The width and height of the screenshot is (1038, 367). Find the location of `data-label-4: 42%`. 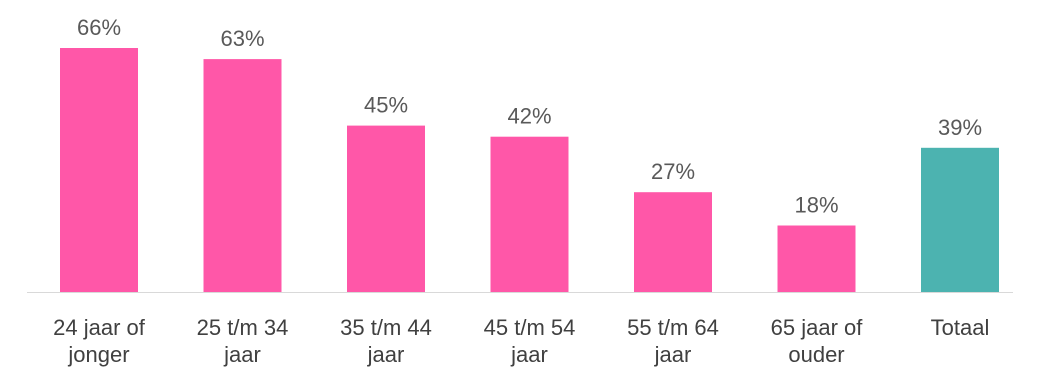

data-label-4: 42% is located at coordinates (529, 116).